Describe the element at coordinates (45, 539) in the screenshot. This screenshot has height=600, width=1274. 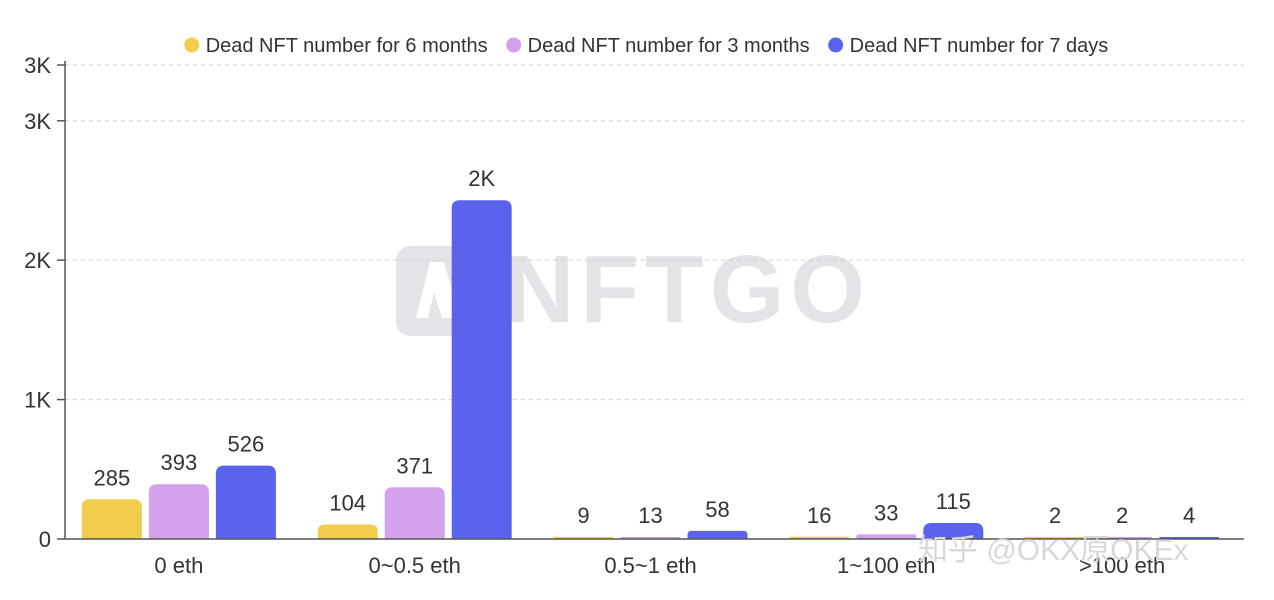
I see `y-tick-label: 0` at that location.